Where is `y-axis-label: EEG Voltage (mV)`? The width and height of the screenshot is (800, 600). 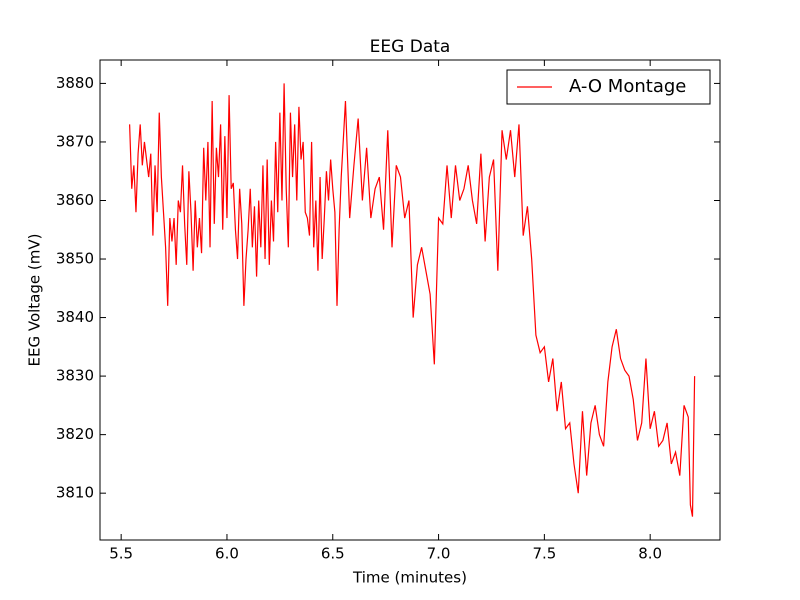 y-axis-label: EEG Voltage (mV) is located at coordinates (35, 300).